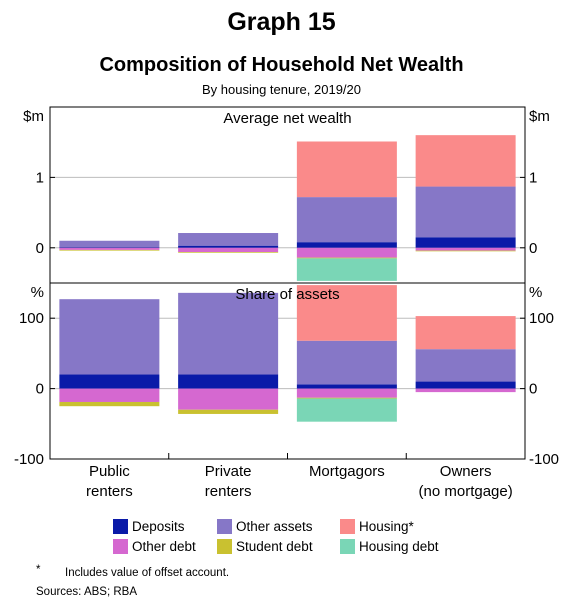 This screenshot has width=563, height=601. What do you see at coordinates (109, 471) in the screenshot?
I see `category-label: Public` at bounding box center [109, 471].